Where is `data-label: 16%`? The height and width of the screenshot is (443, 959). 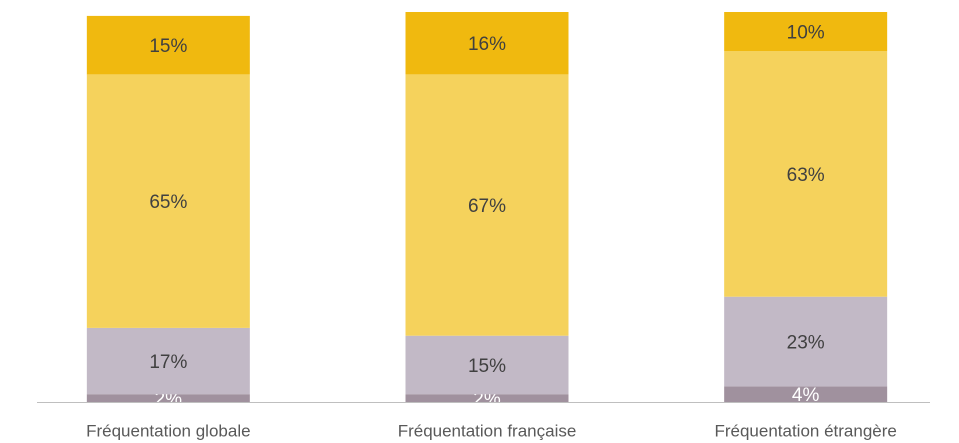
data-label: 16% is located at coordinates (487, 44).